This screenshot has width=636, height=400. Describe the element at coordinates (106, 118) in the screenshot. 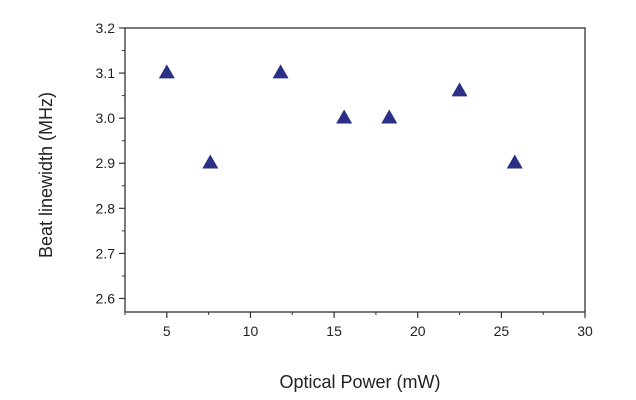

I see `y-tick-label: 3.0` at that location.